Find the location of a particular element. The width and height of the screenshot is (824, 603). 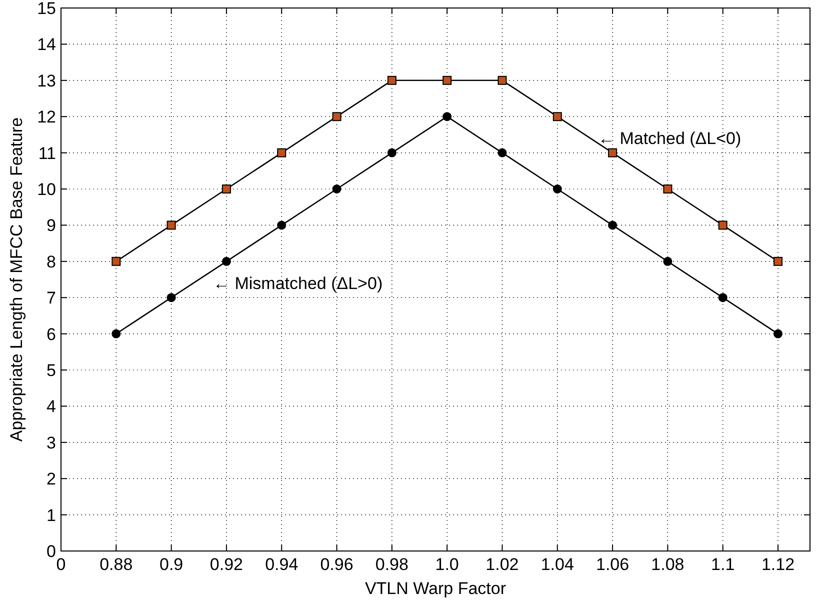

x-tick-label: 0.9 is located at coordinates (171, 564).